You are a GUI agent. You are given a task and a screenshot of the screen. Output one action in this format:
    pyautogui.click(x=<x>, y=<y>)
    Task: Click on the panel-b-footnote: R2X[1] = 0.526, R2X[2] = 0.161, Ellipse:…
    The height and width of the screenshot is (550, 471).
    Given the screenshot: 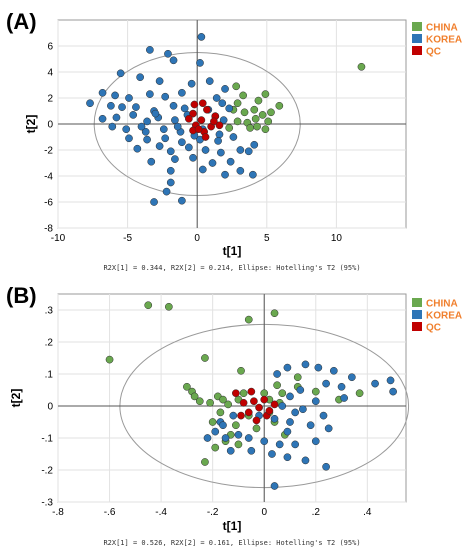 What is the action you would take?
    pyautogui.click(x=231, y=543)
    